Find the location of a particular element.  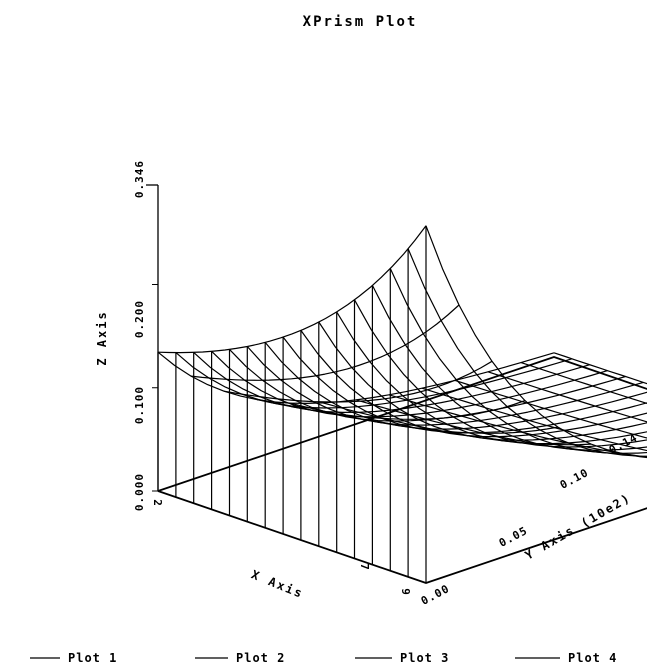

y-axis-label: Y Axis (10e2) is located at coordinates (578, 526).